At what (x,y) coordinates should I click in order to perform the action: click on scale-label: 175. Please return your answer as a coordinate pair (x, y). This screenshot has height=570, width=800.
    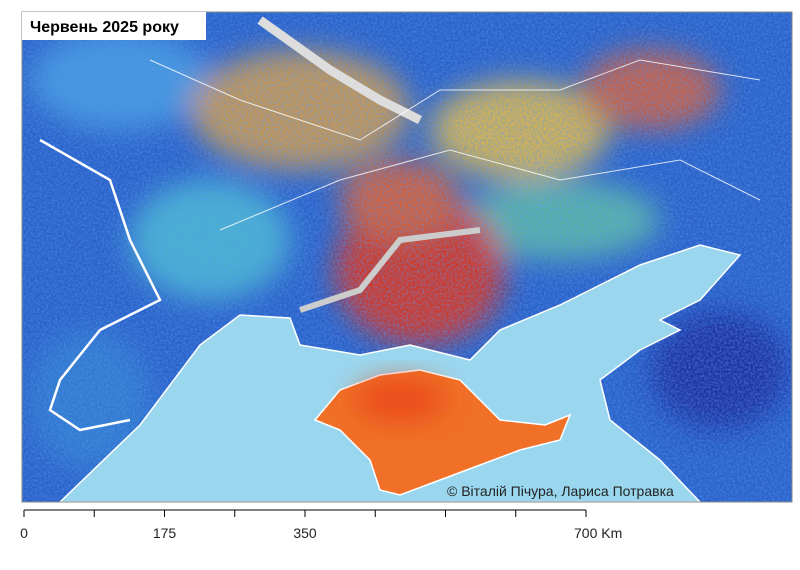
    Looking at the image, I should click on (165, 533).